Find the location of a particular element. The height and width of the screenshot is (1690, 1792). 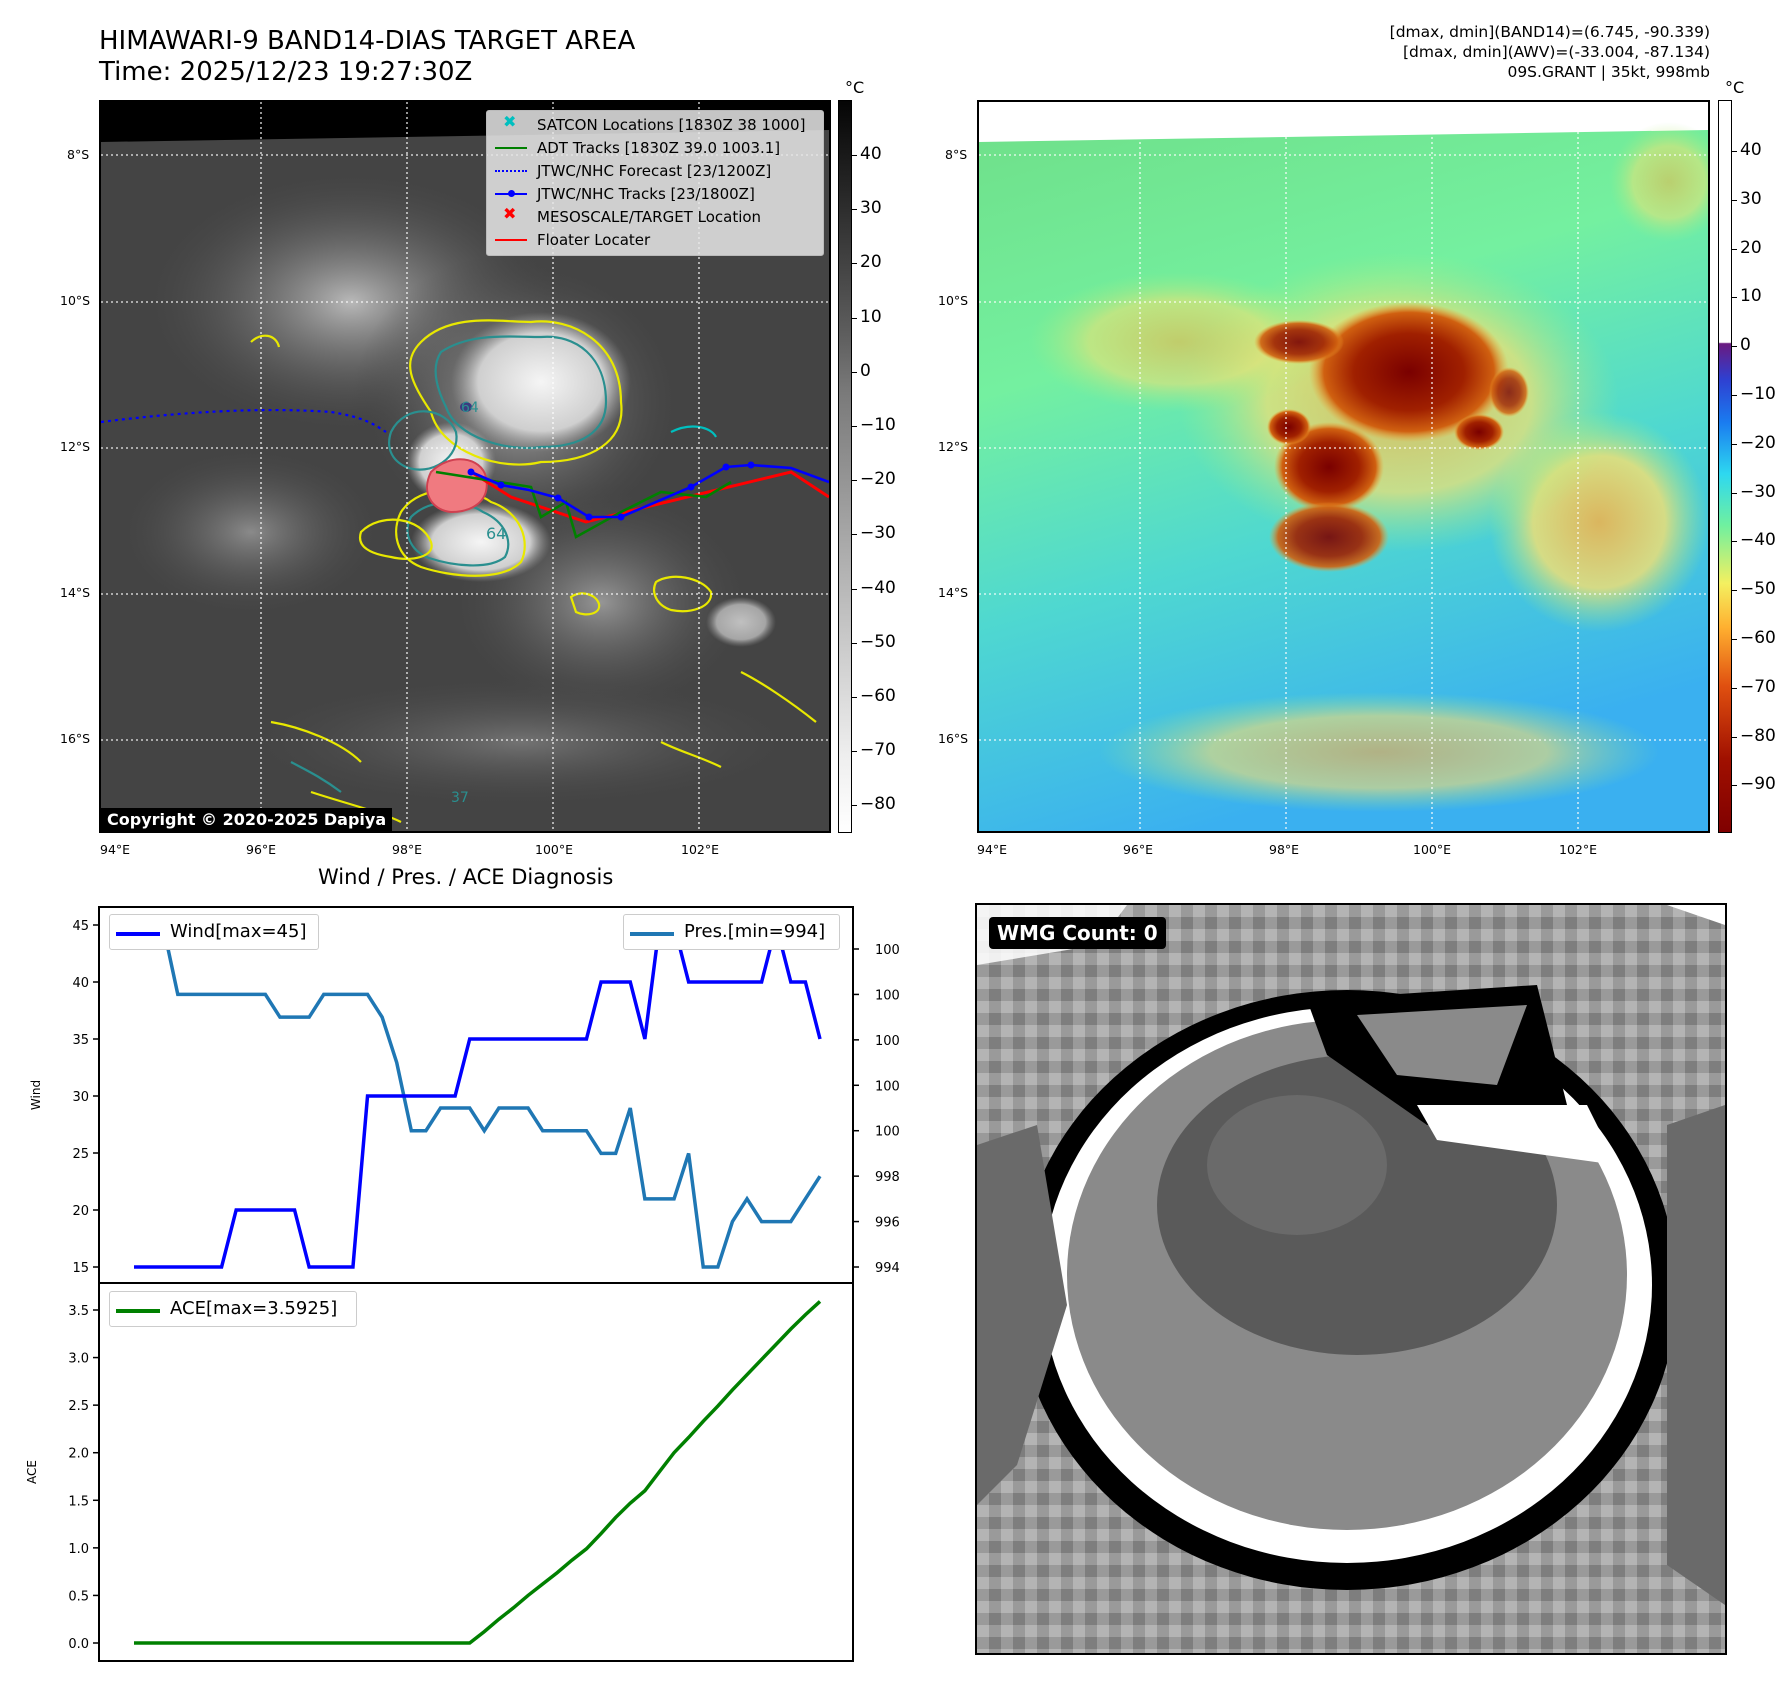

lat-label: 16°S is located at coordinates (953, 738).